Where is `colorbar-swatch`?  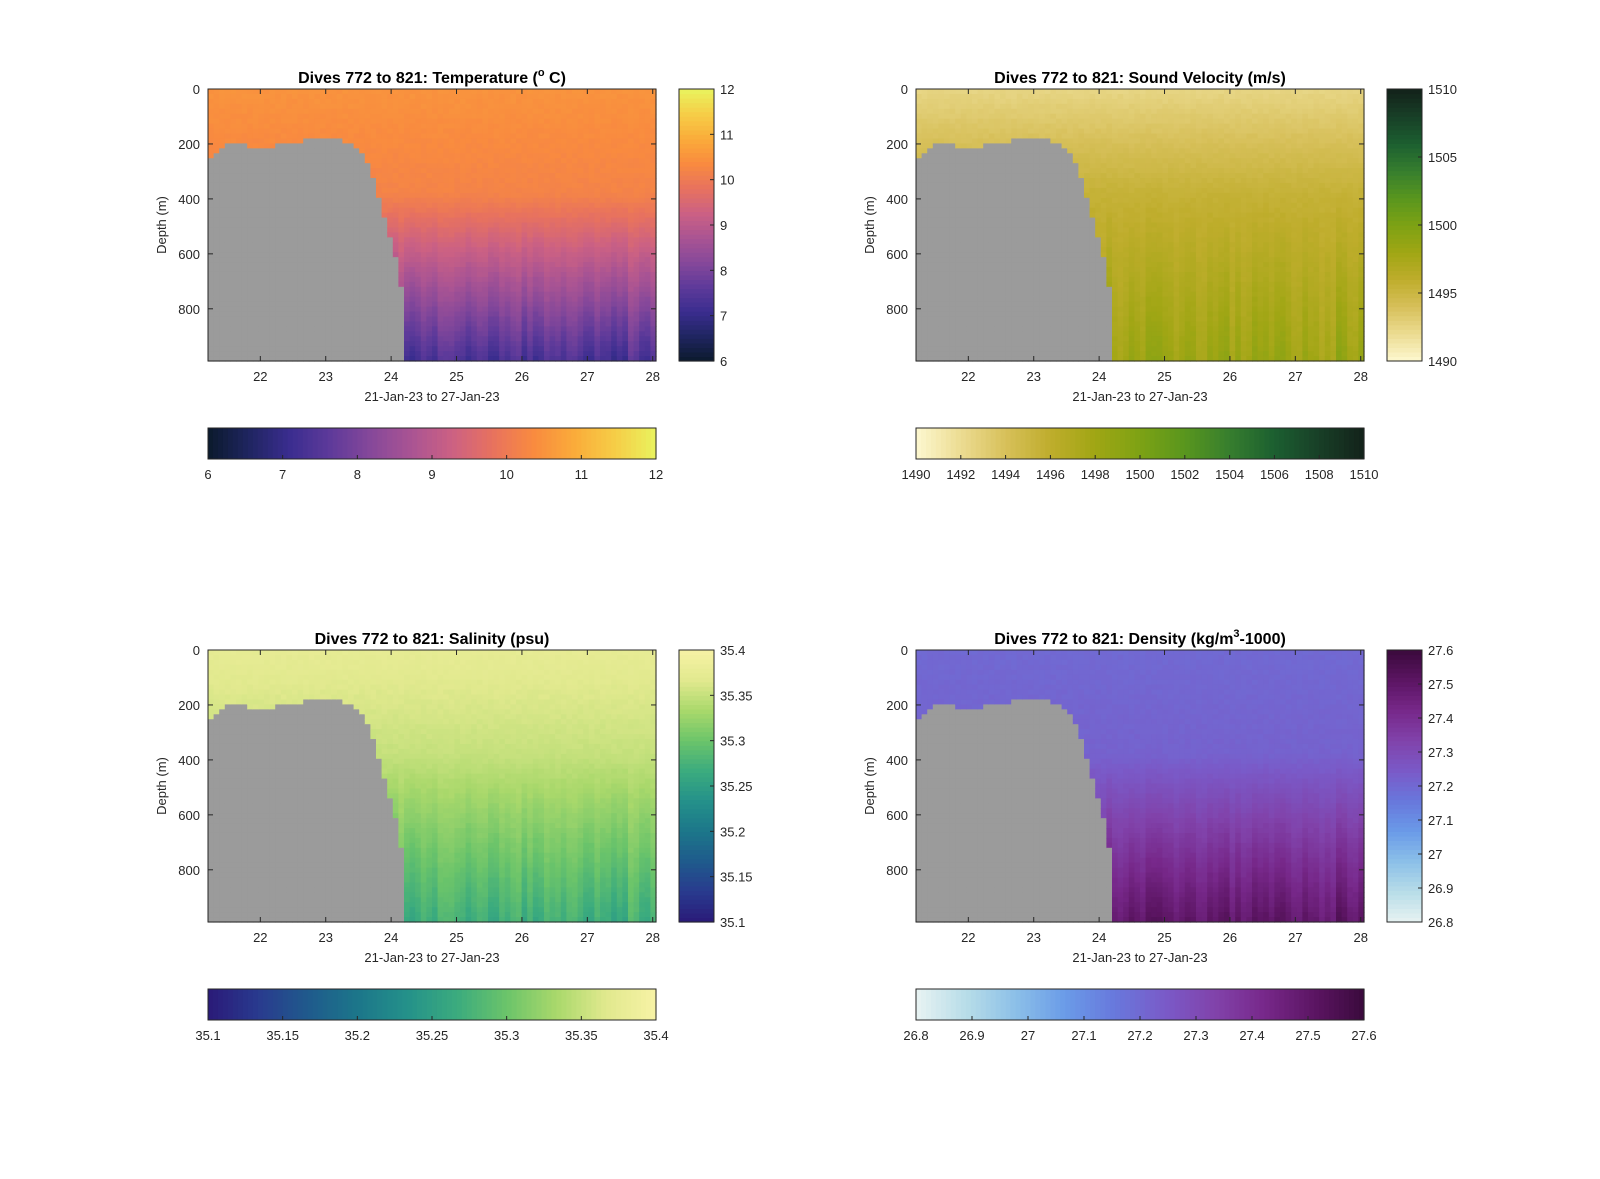 colorbar-swatch is located at coordinates (696, 150).